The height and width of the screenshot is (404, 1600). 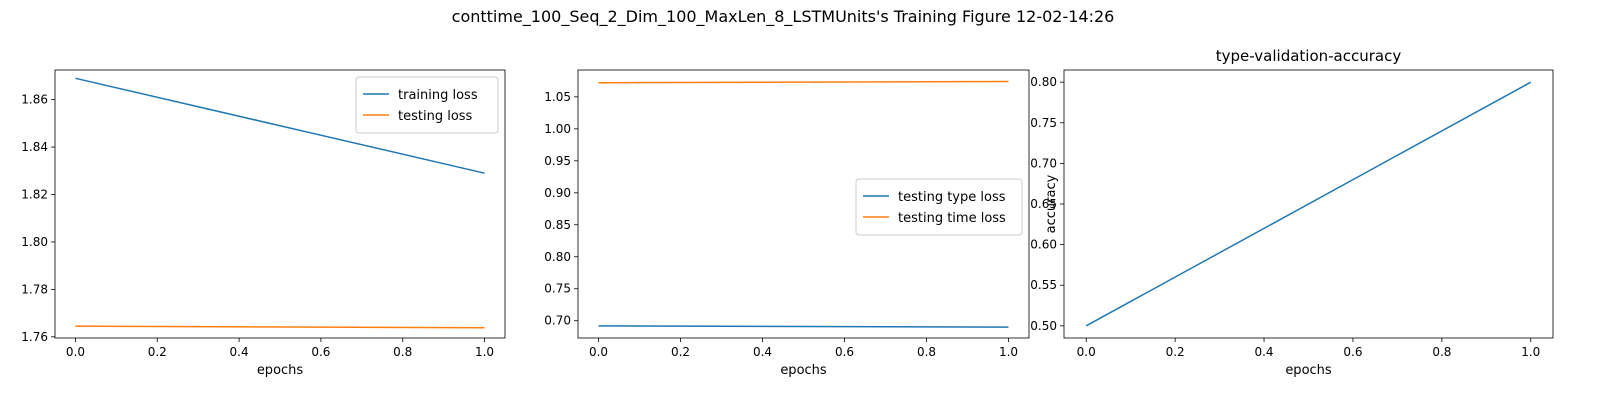 What do you see at coordinates (557, 225) in the screenshot?
I see `y-tick-label: 0.85` at bounding box center [557, 225].